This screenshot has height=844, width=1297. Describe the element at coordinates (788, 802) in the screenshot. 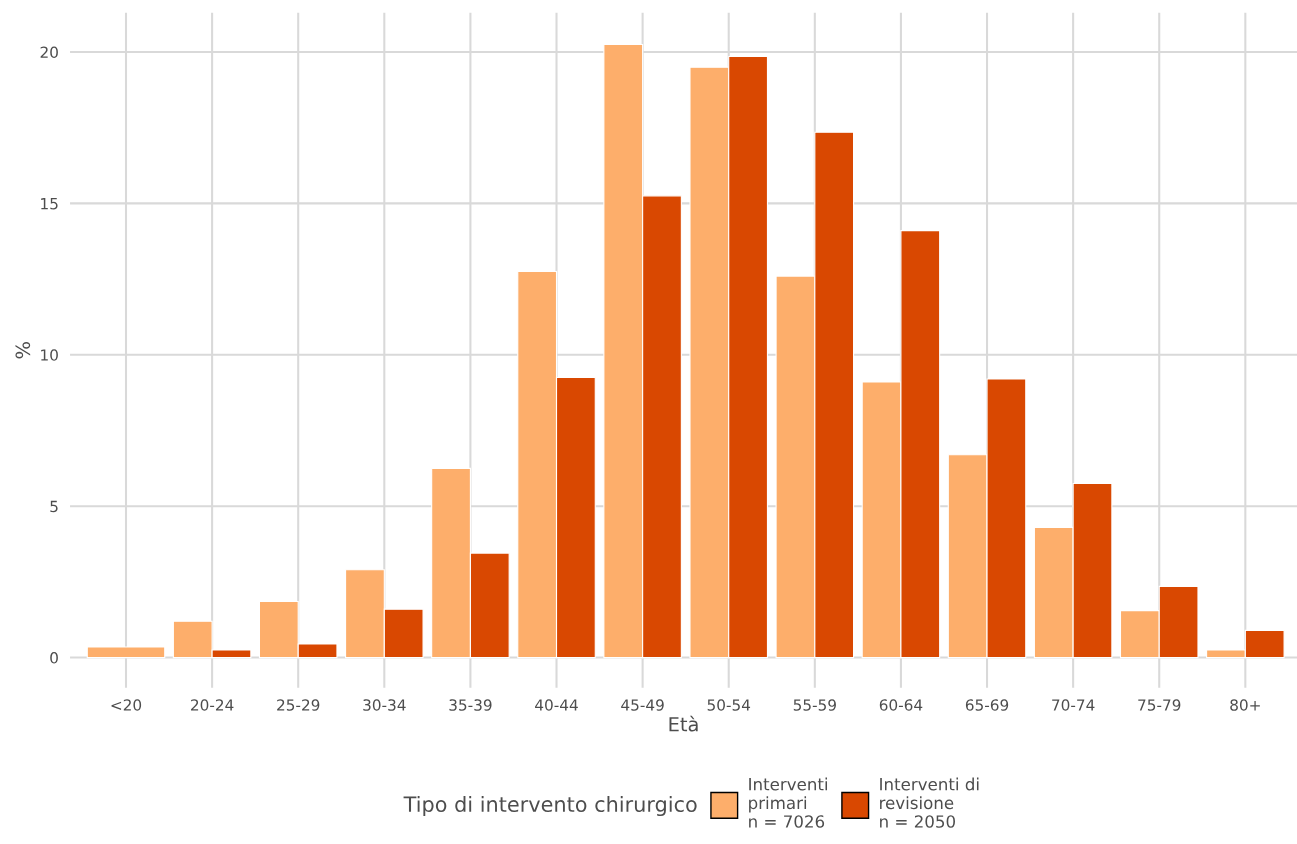

I see `legend-label: Interventi primari n = 7026` at that location.